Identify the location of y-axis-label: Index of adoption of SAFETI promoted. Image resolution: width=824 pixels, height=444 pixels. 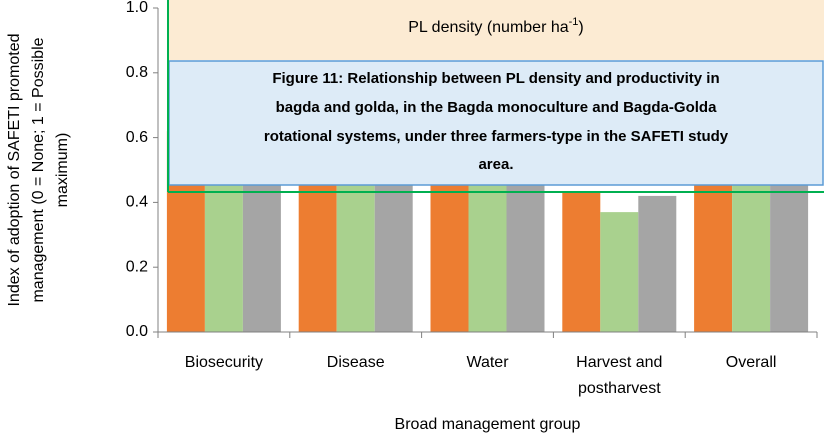
(14, 169).